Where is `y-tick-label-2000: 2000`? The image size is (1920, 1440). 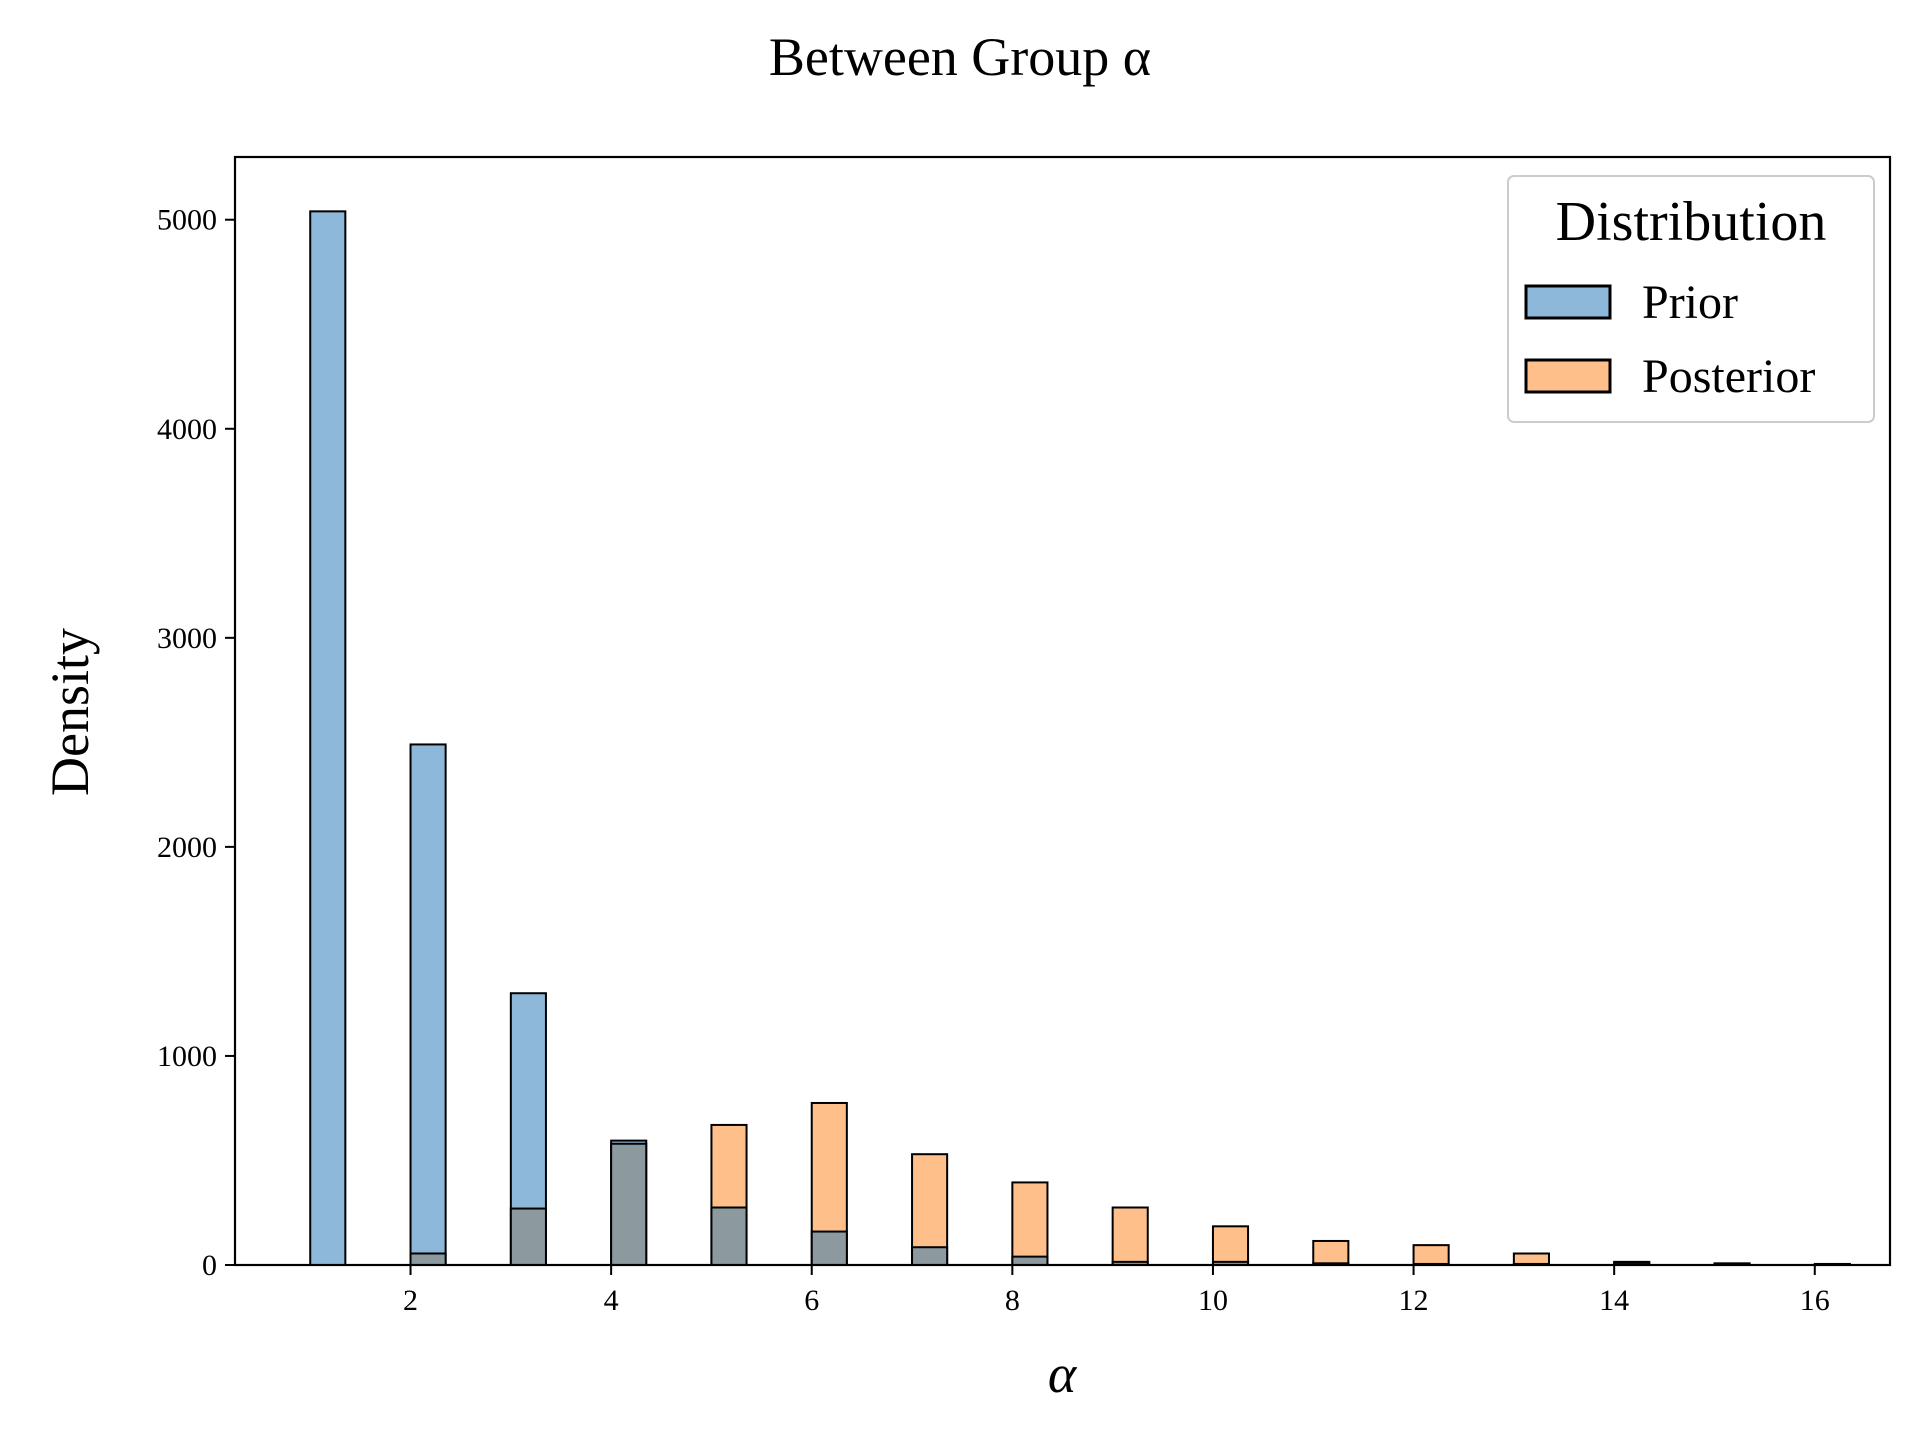 y-tick-label-2000: 2000 is located at coordinates (187, 847).